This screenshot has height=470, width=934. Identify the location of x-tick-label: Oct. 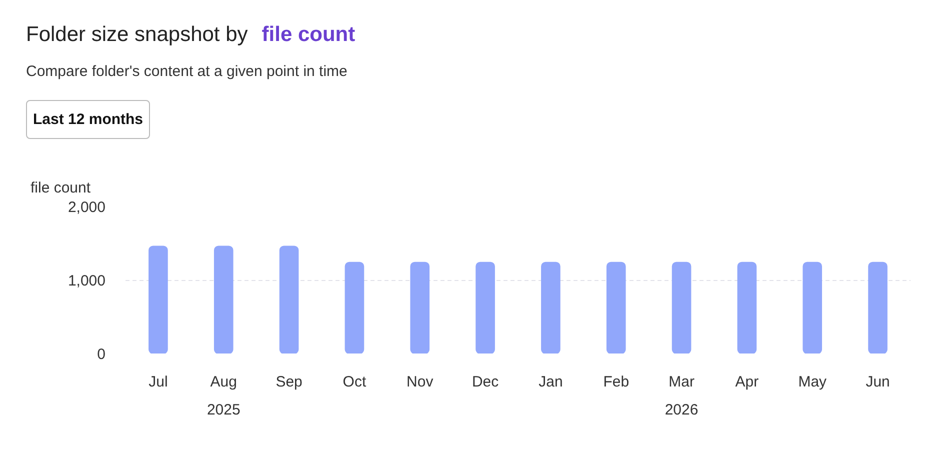
(354, 382).